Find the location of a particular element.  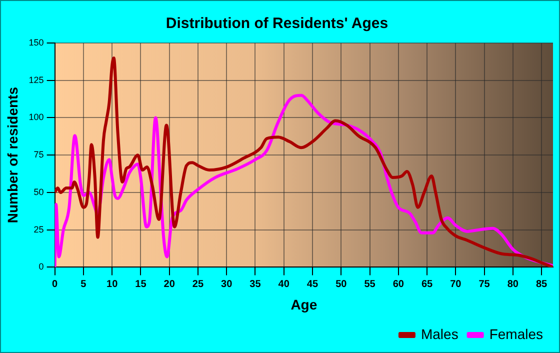

y-tick-label: 100 is located at coordinates (36, 117).